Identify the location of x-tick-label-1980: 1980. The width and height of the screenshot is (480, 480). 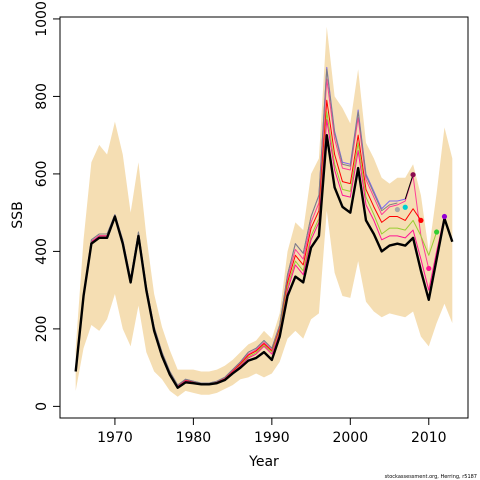
(194, 438).